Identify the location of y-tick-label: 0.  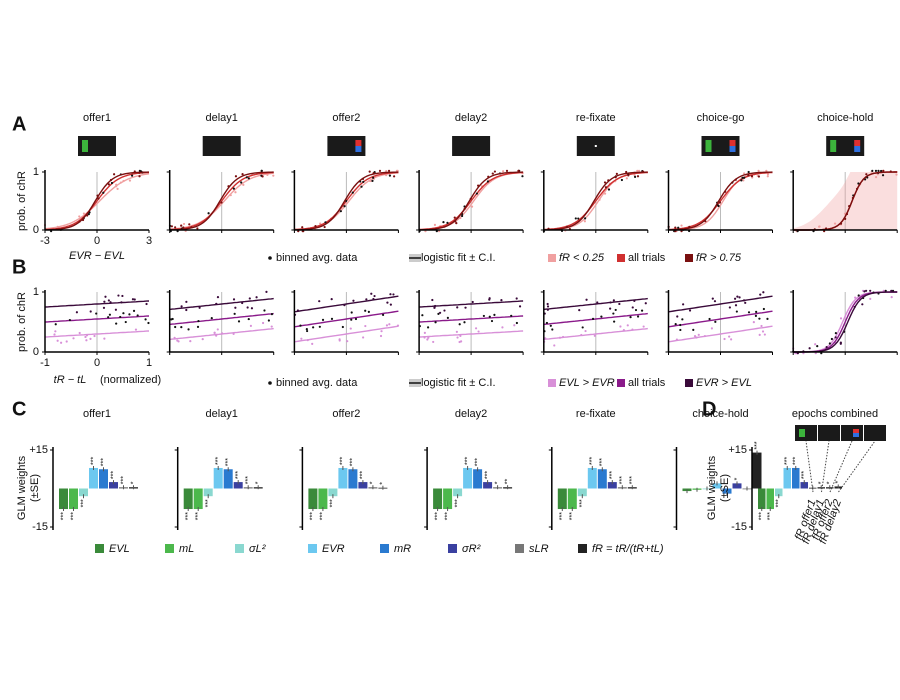
(36, 352).